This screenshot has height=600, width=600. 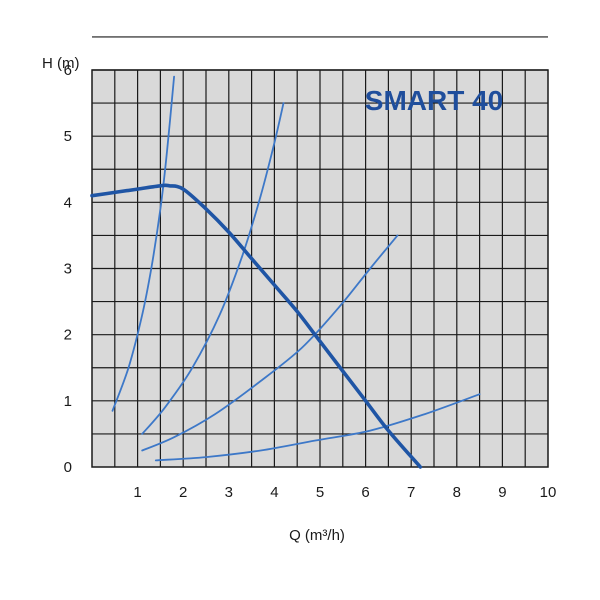 I want to click on y-tick-label: 5, so click(x=68, y=136).